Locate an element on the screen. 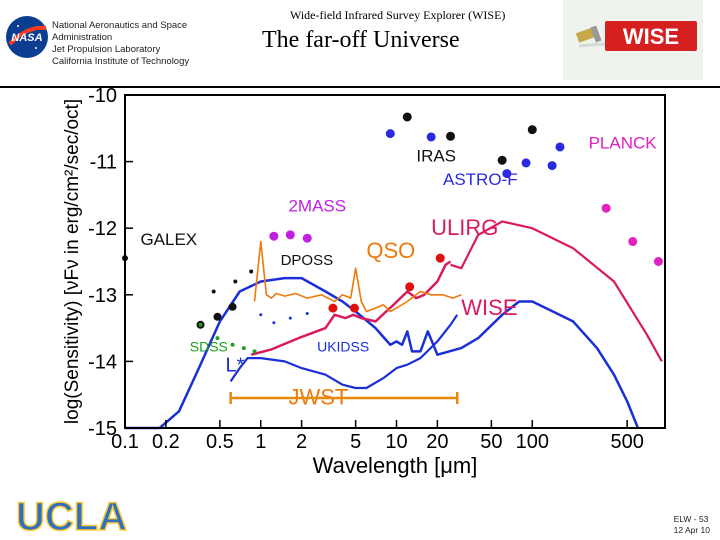  x-tick-label: 20 is located at coordinates (437, 442).